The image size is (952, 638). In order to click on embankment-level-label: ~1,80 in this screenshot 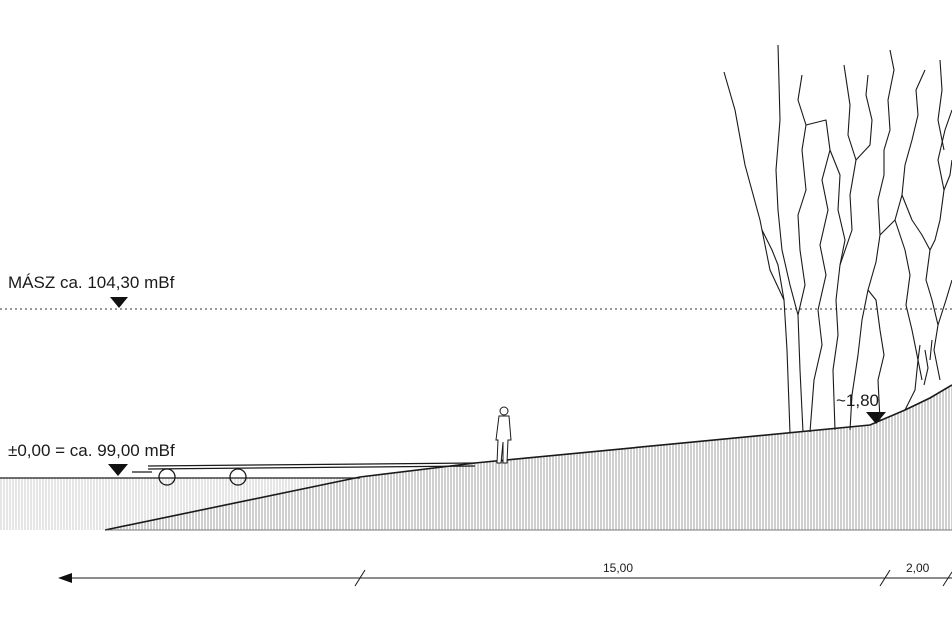, I will do `click(857, 400)`.